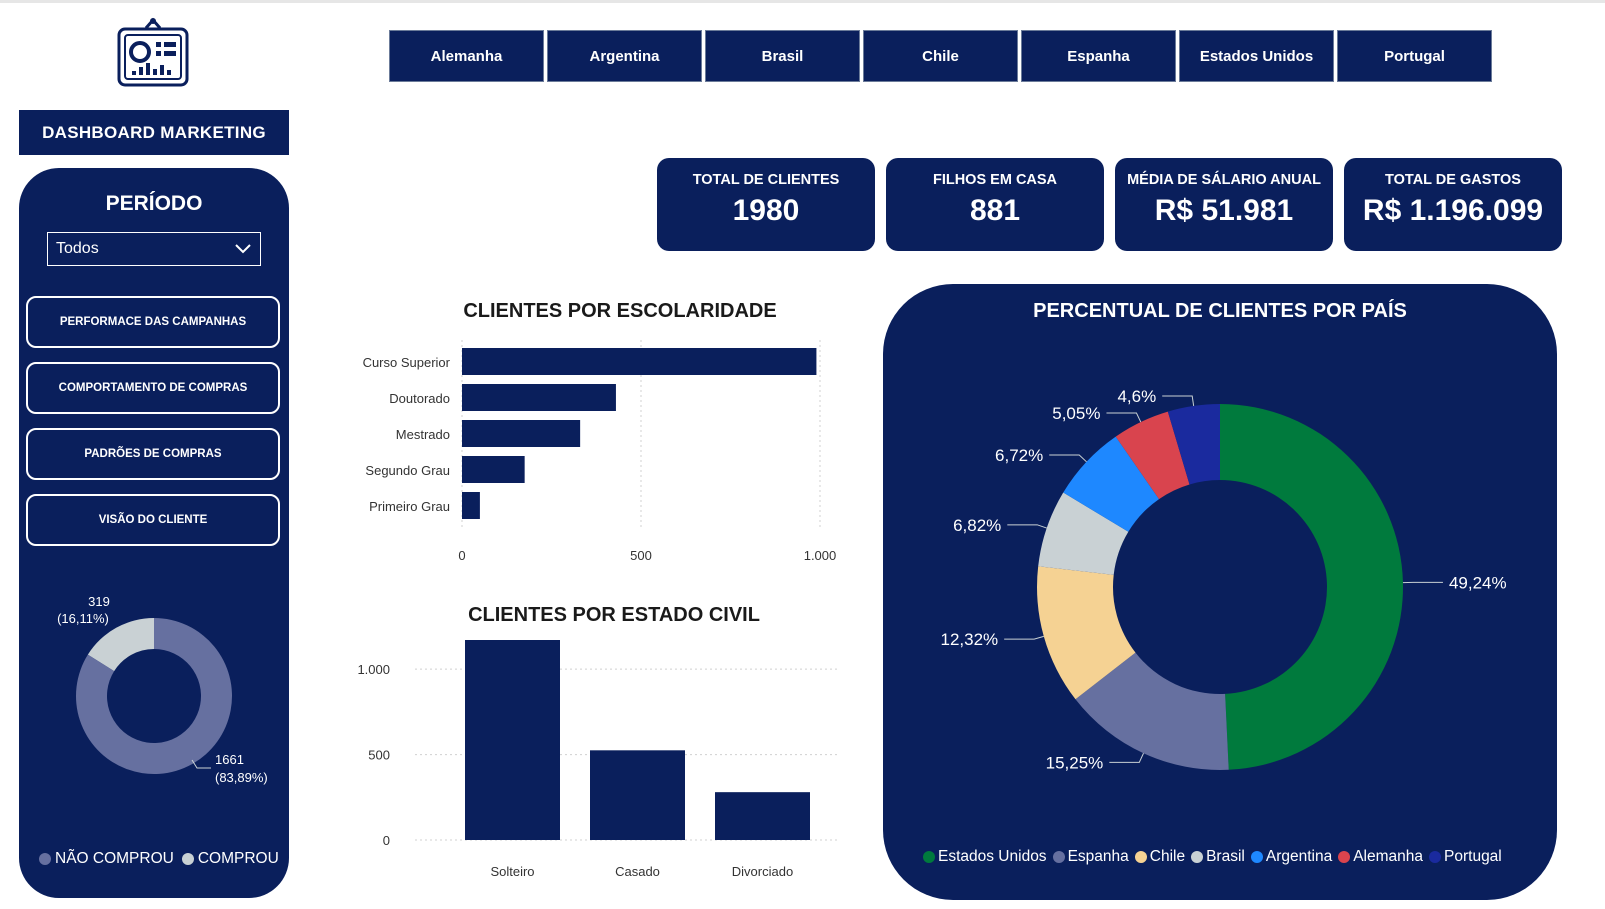 The image size is (1605, 909). I want to click on nav-button-comportamento: COMPORTAMENTO DE COMPRAS, so click(153, 388).